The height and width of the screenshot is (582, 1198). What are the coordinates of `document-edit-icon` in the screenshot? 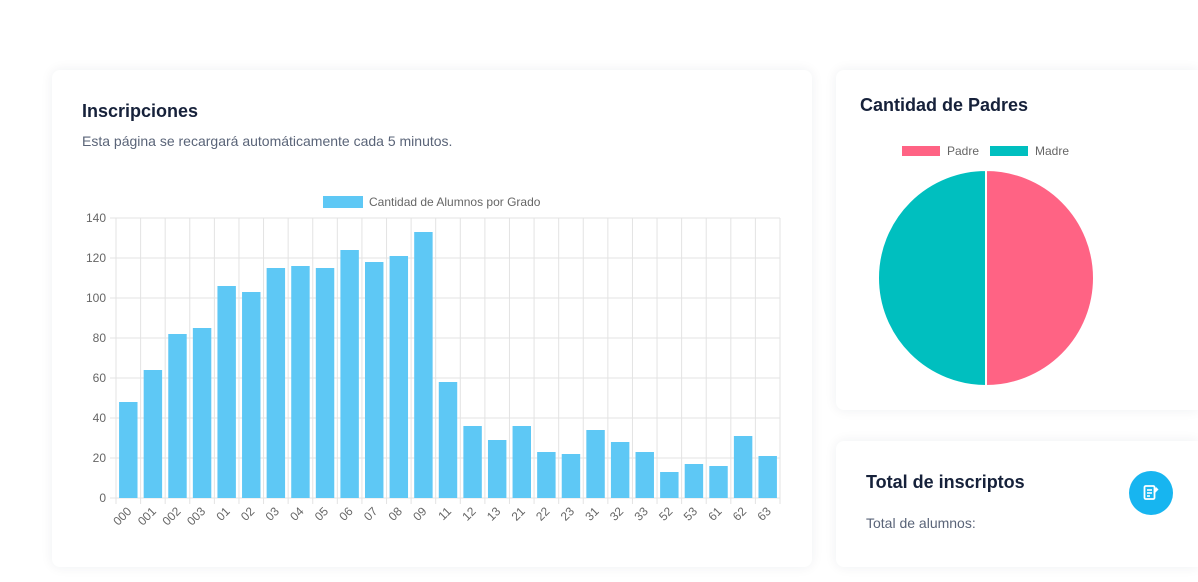 It's located at (1151, 492).